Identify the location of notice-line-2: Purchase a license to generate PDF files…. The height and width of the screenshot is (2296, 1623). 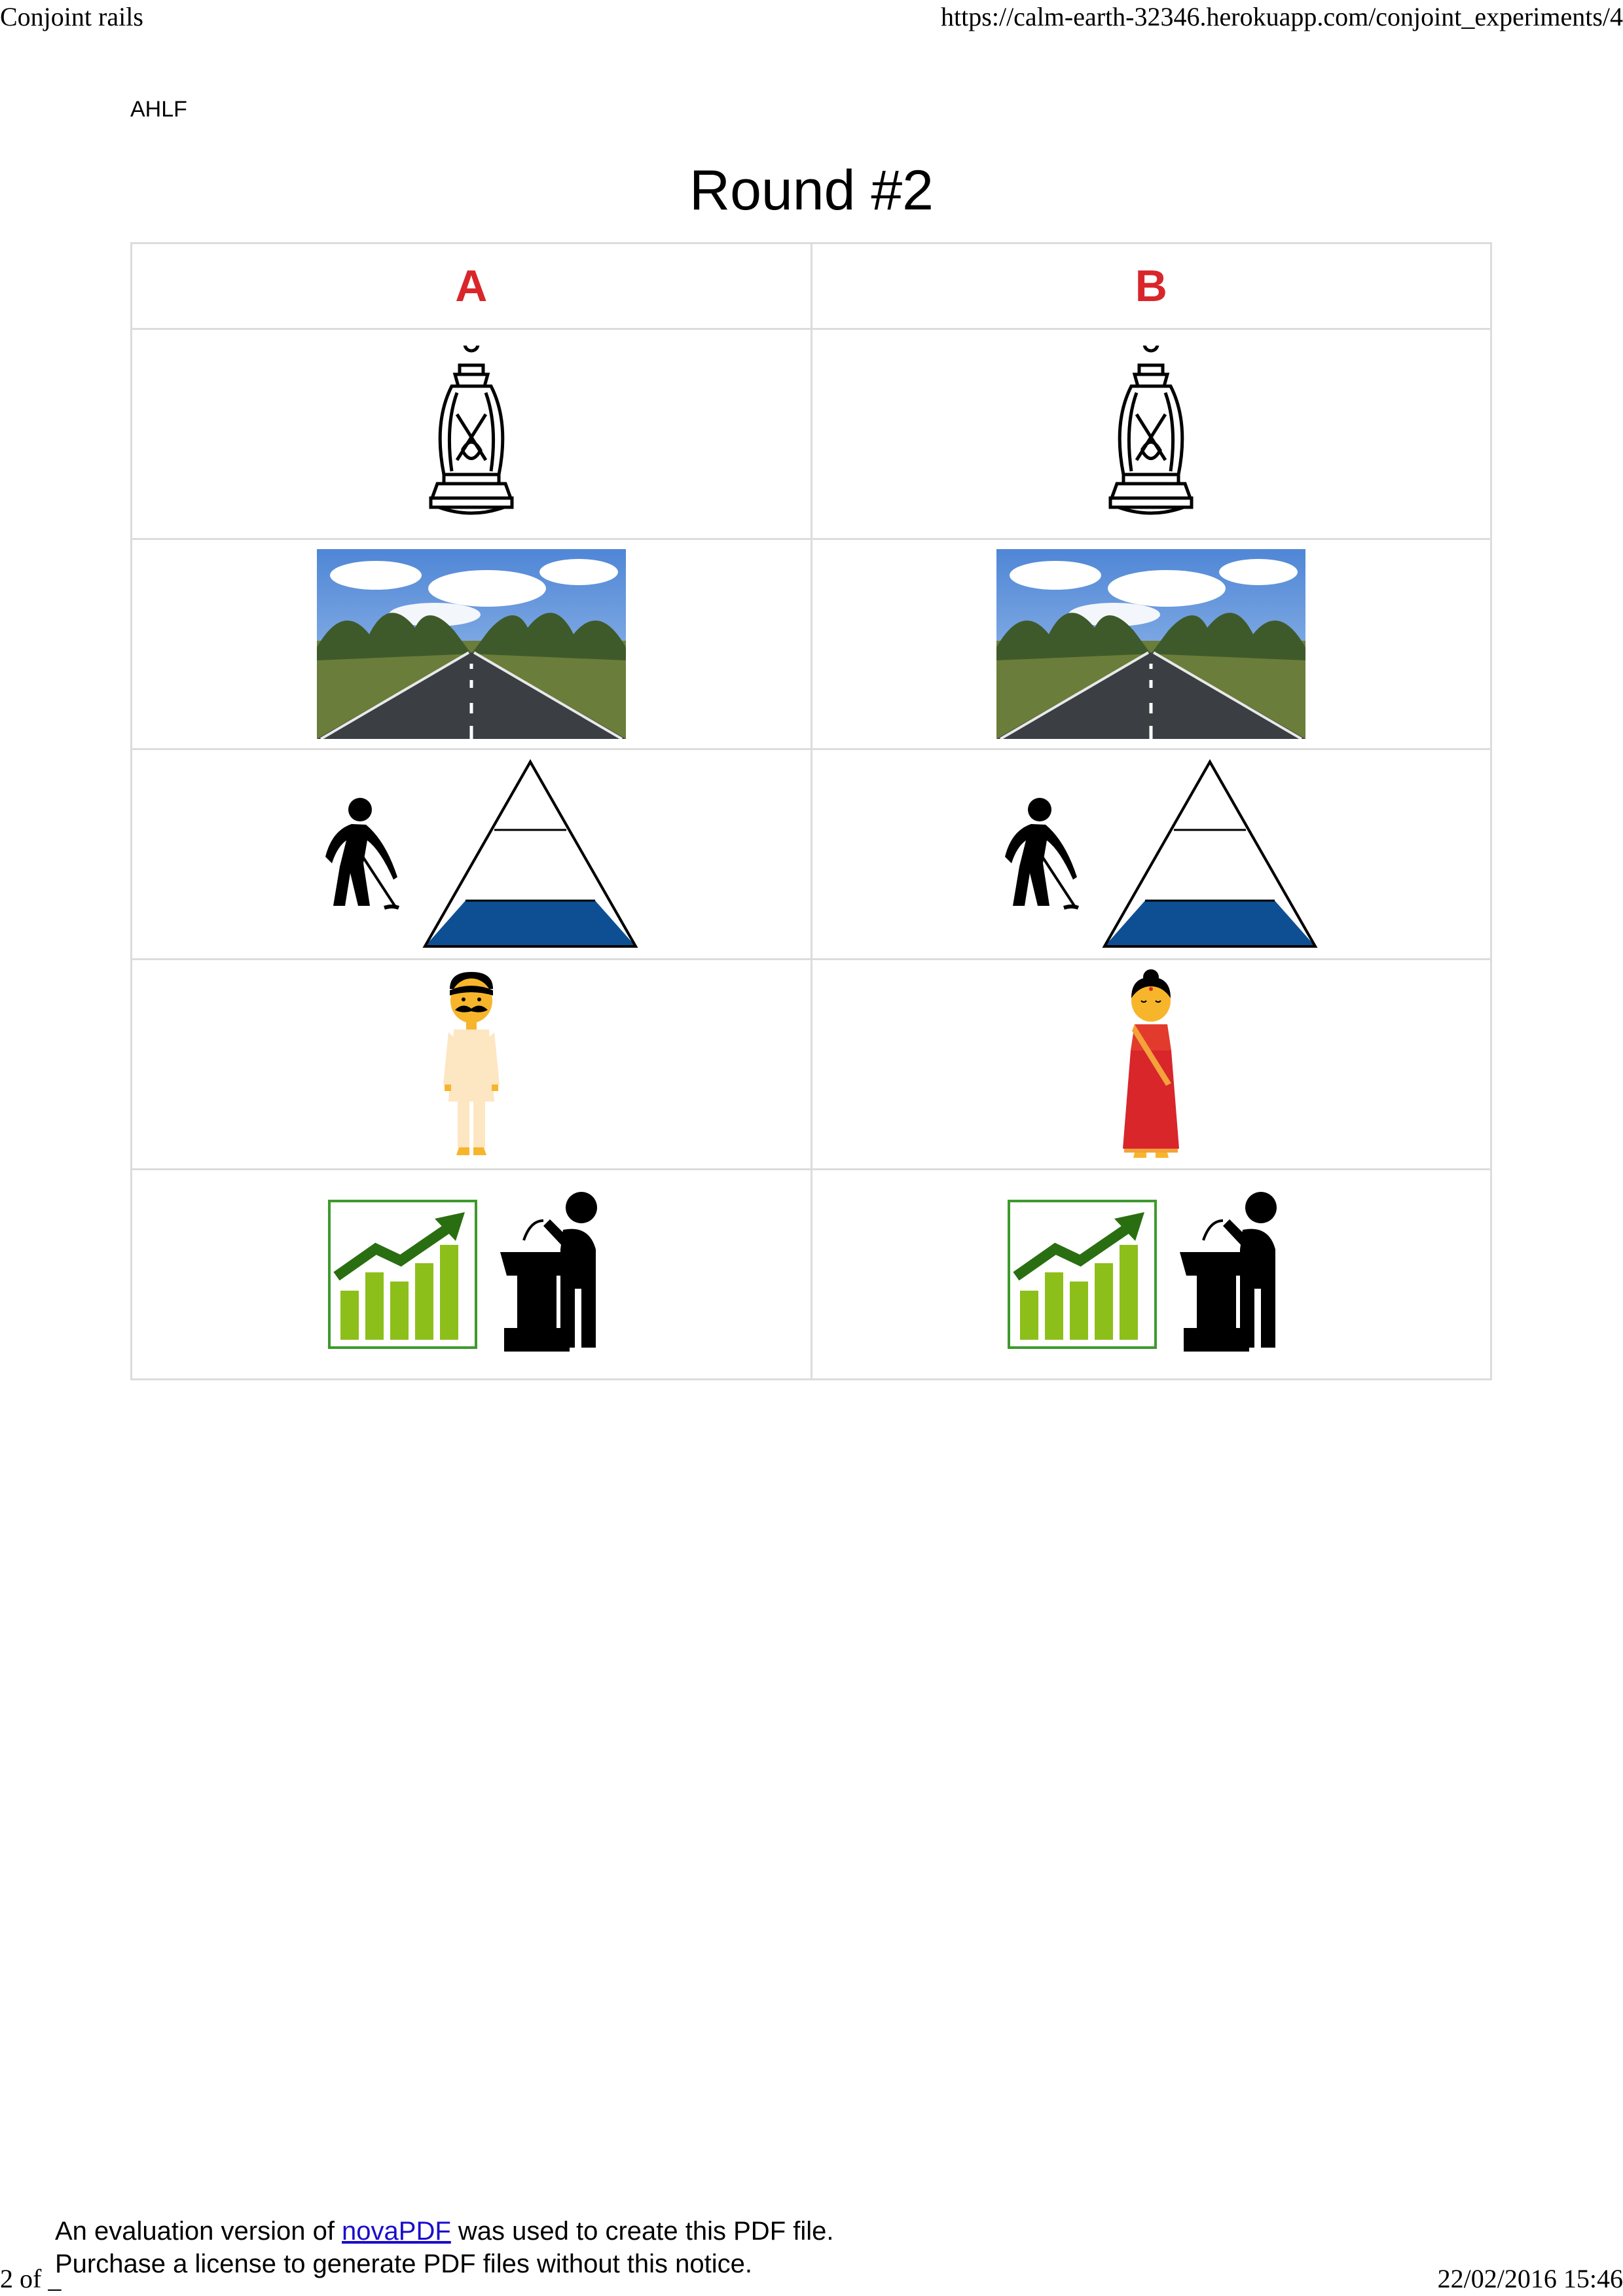
(403, 2264).